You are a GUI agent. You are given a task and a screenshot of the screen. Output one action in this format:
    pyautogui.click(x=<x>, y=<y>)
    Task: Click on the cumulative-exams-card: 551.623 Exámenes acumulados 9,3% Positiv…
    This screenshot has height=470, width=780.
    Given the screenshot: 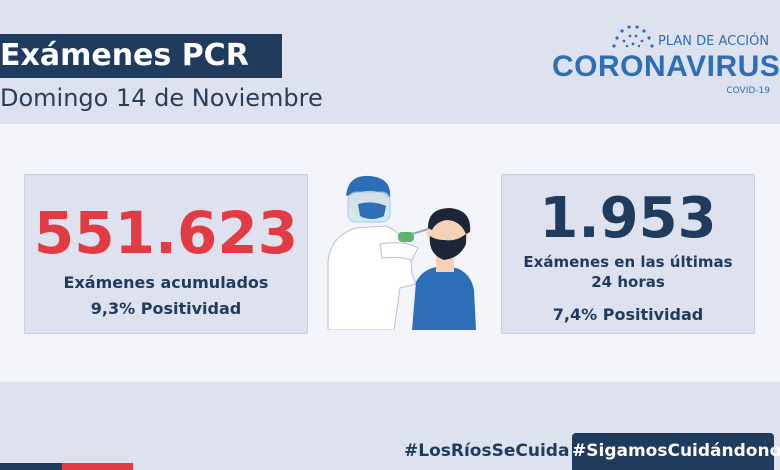 What is the action you would take?
    pyautogui.click(x=166, y=254)
    